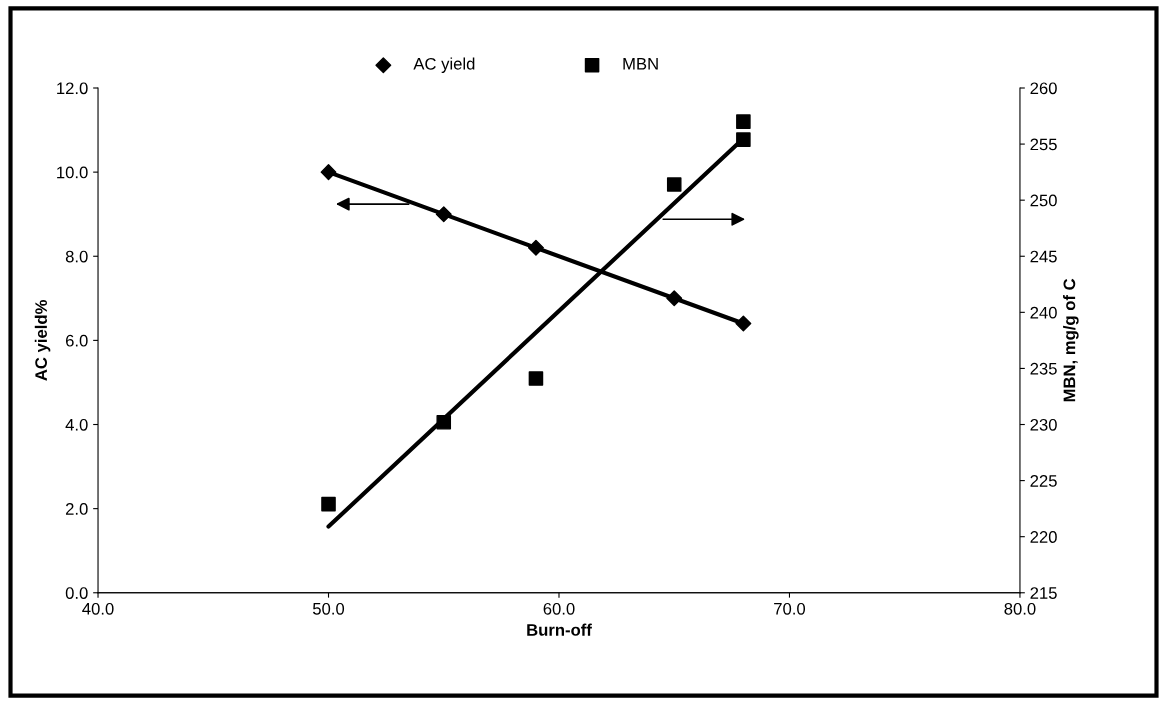 The height and width of the screenshot is (704, 1167). I want to click on y-axis-title: AC yield%, so click(42, 340).